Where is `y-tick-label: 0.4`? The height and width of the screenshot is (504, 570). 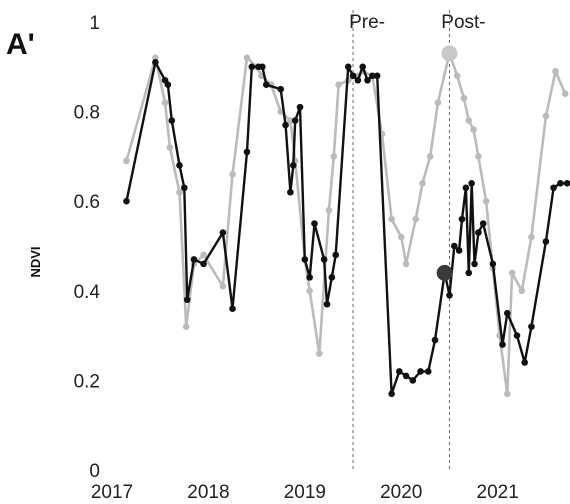
y-tick-label: 0.4 is located at coordinates (87, 292).